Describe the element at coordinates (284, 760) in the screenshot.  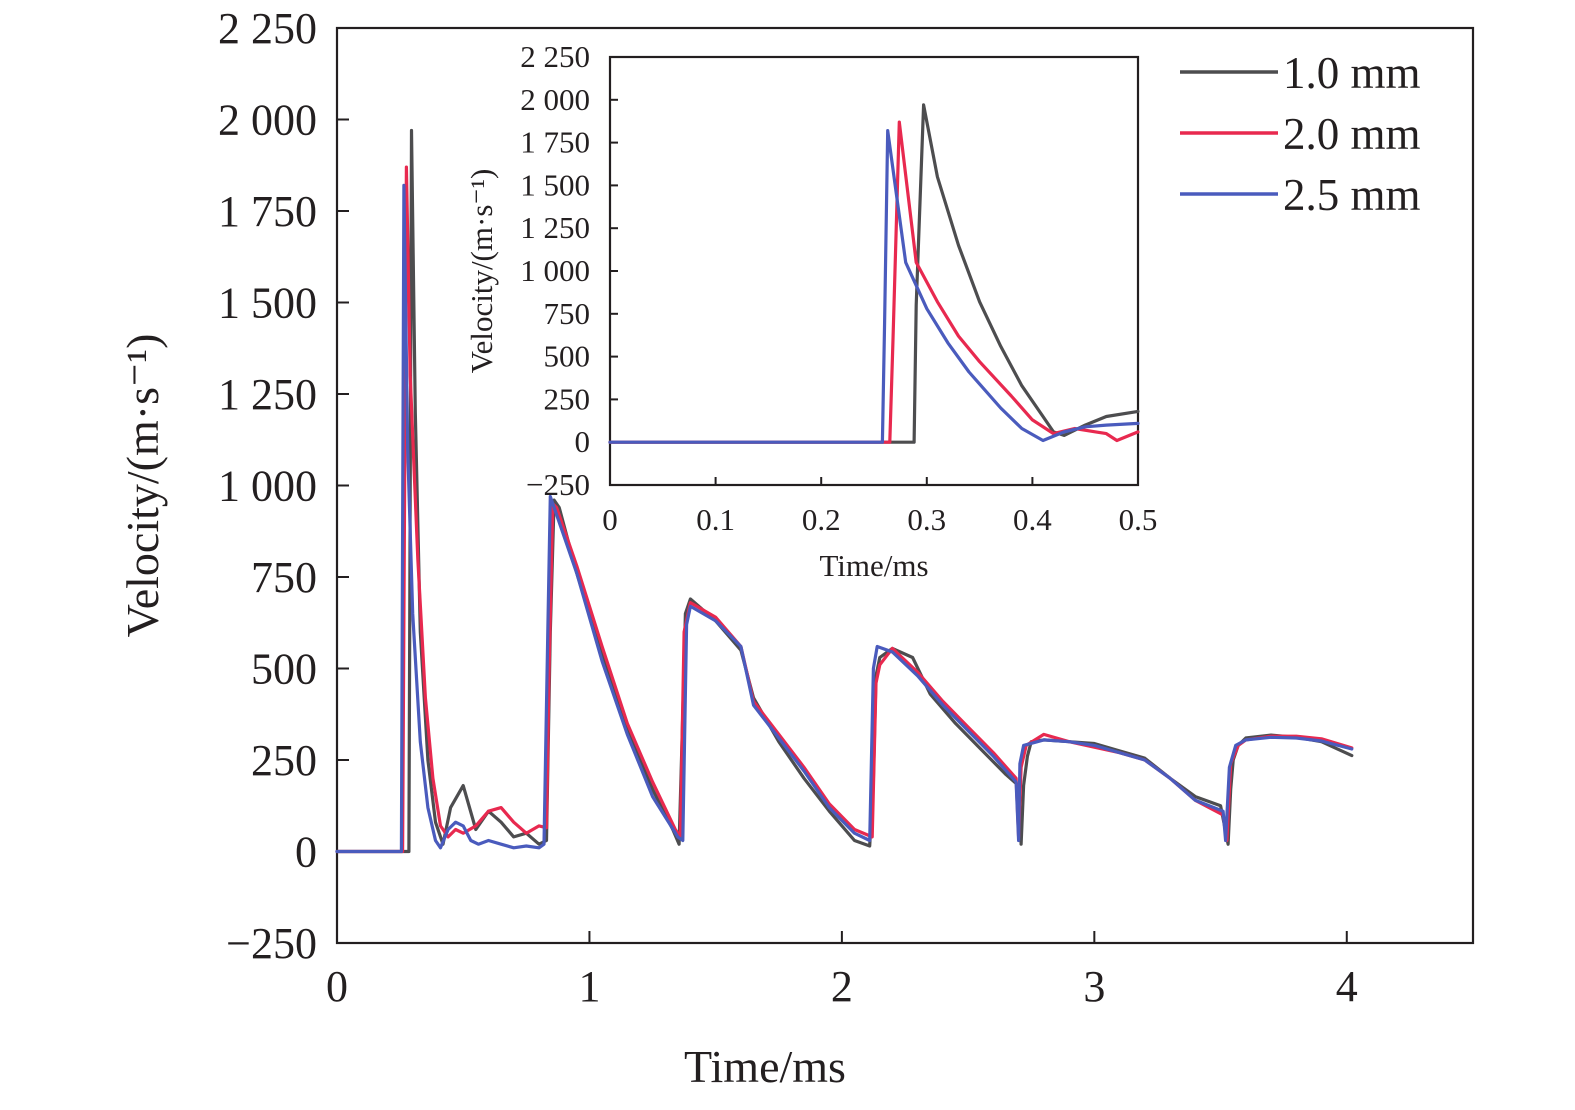
I see `main-y-tick-label: 250` at that location.